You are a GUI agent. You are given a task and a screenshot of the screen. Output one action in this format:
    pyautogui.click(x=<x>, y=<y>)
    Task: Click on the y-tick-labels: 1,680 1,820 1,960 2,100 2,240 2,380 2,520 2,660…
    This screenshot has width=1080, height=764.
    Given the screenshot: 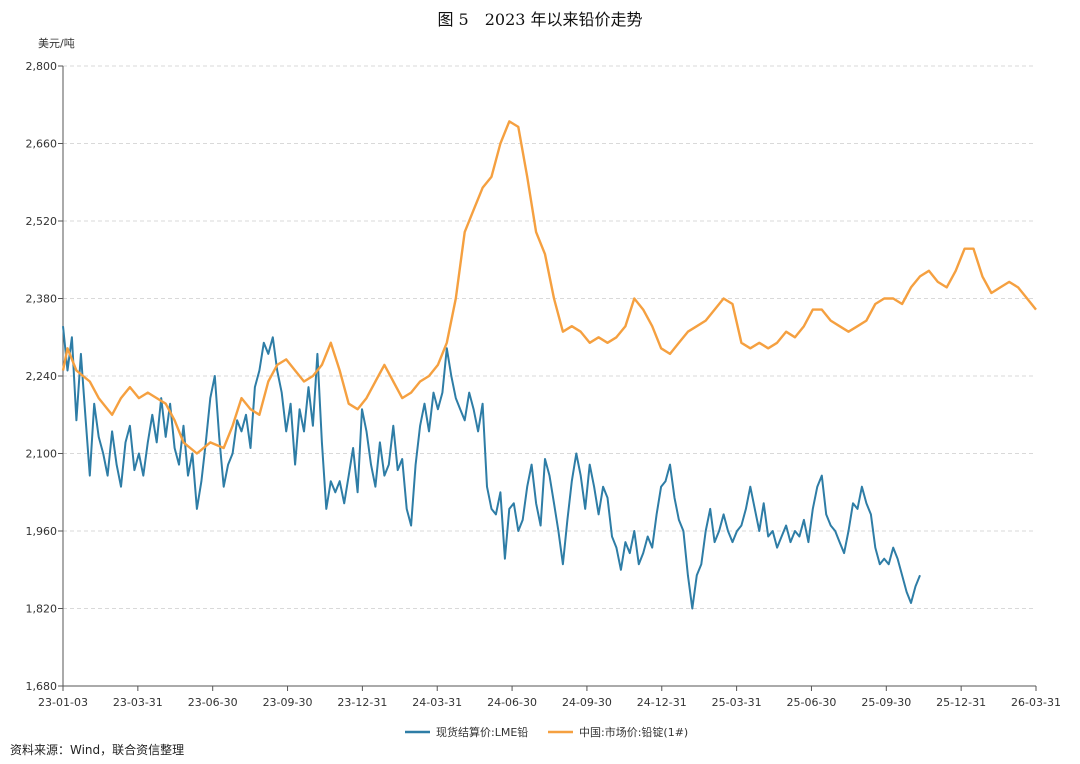 What is the action you would take?
    pyautogui.click(x=42, y=376)
    